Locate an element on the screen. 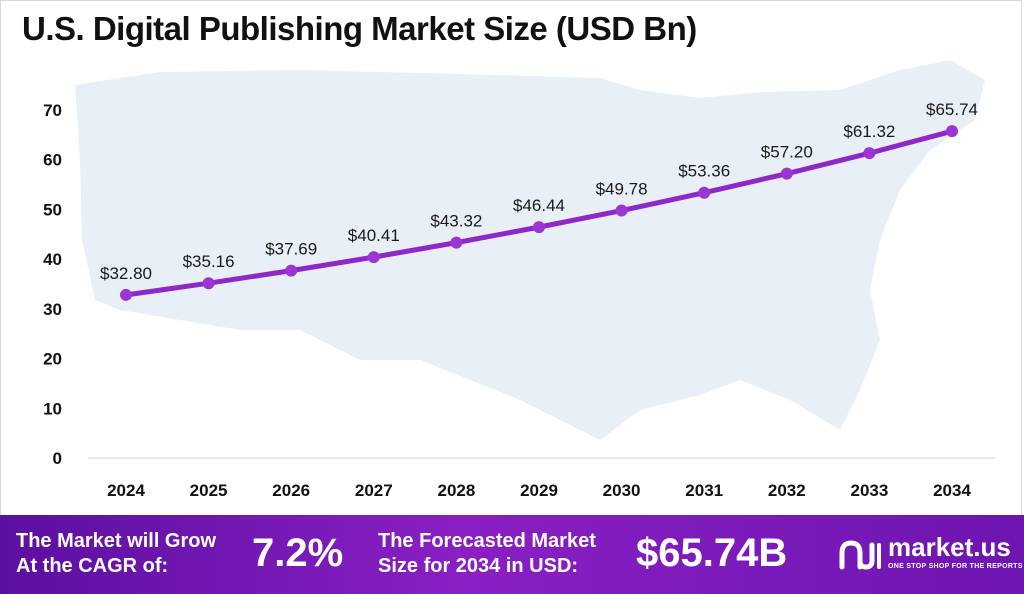  y-tick-label: 50 is located at coordinates (52, 209).